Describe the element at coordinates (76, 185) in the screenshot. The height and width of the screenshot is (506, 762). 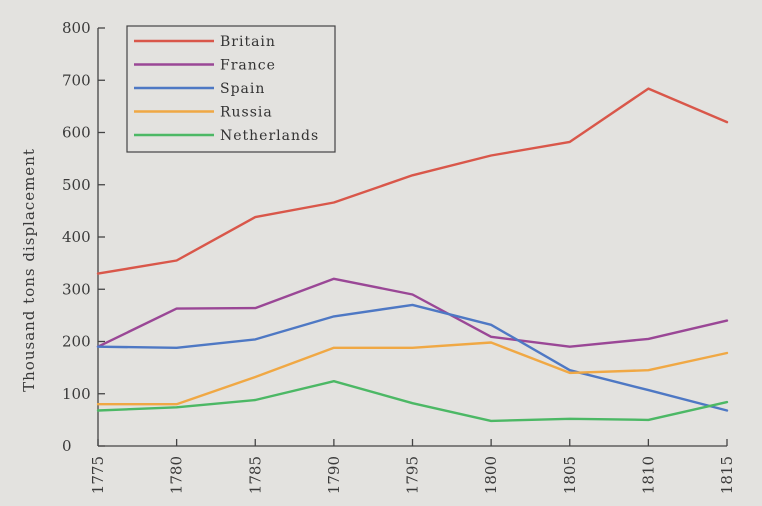
I see `y-tick-label: 500` at that location.